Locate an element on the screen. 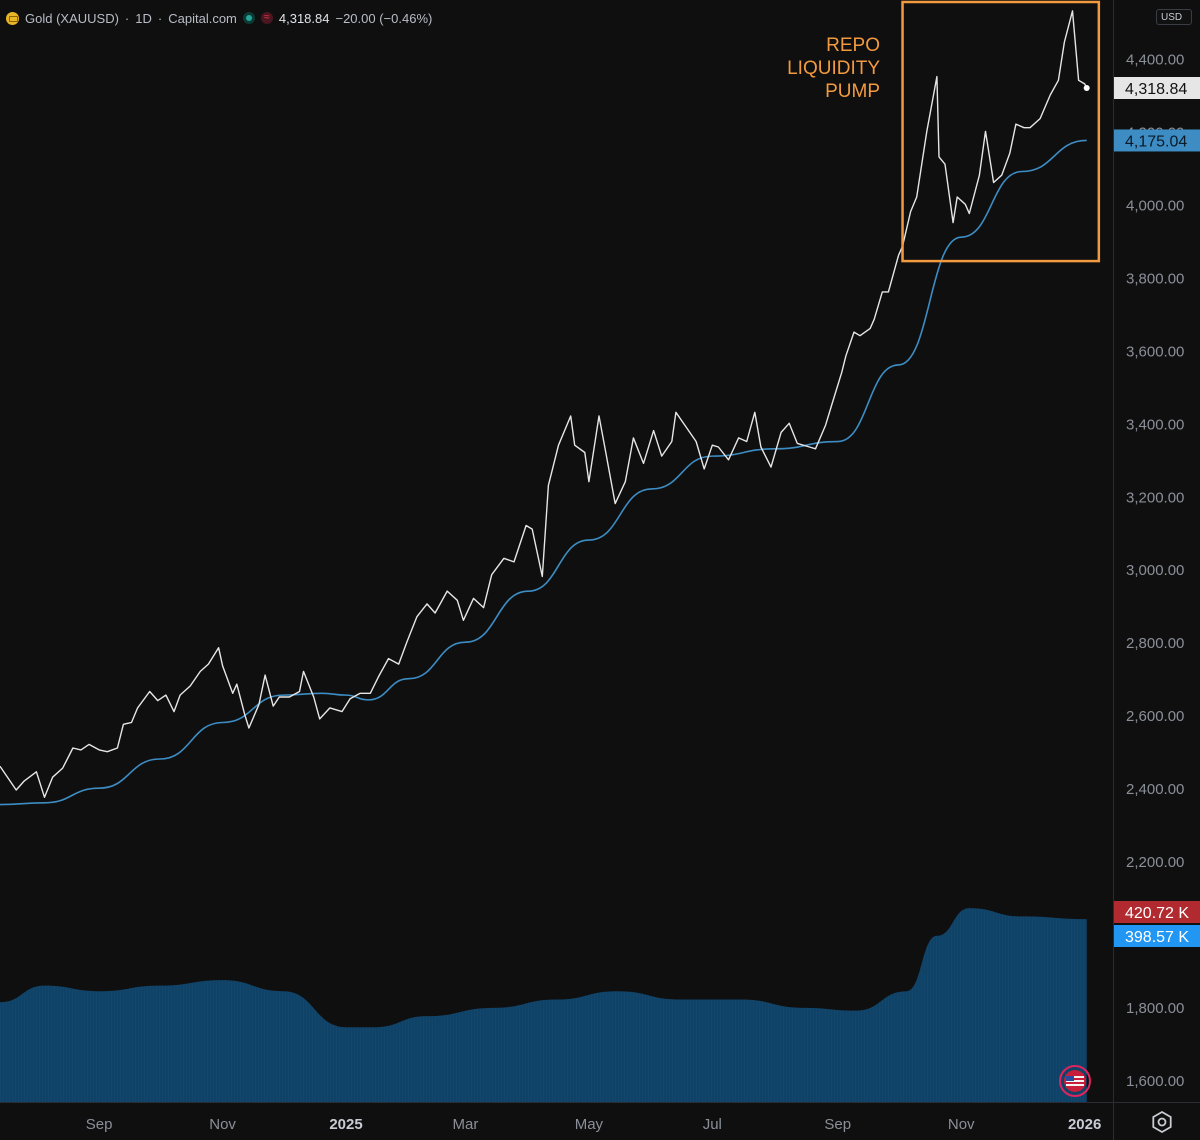 This screenshot has height=1140, width=1200. y-tick-label: 3,800.00 is located at coordinates (1155, 278).